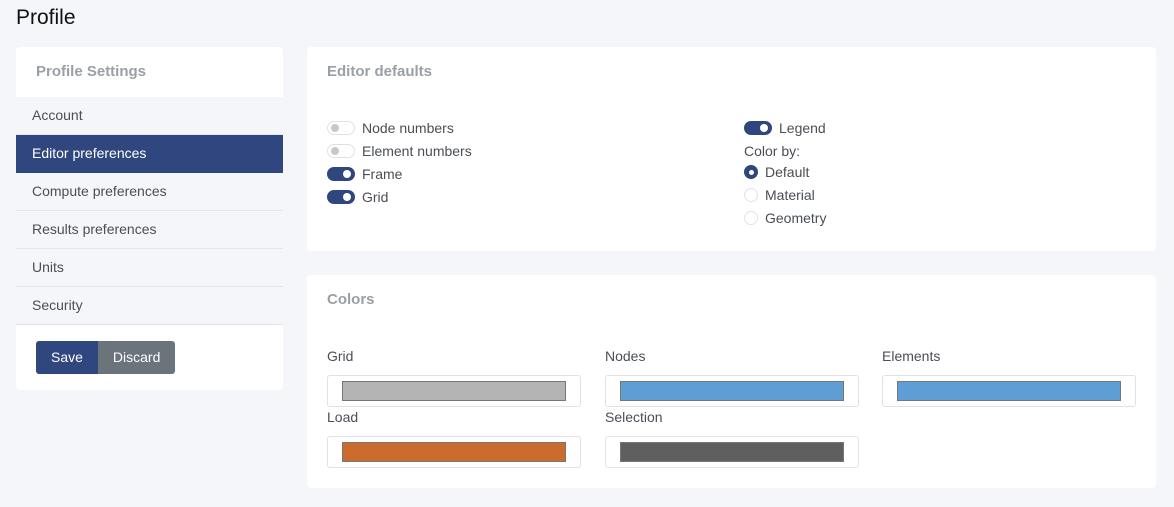 The height and width of the screenshot is (507, 1174). I want to click on sidebar-item-units: Units, so click(149, 268).